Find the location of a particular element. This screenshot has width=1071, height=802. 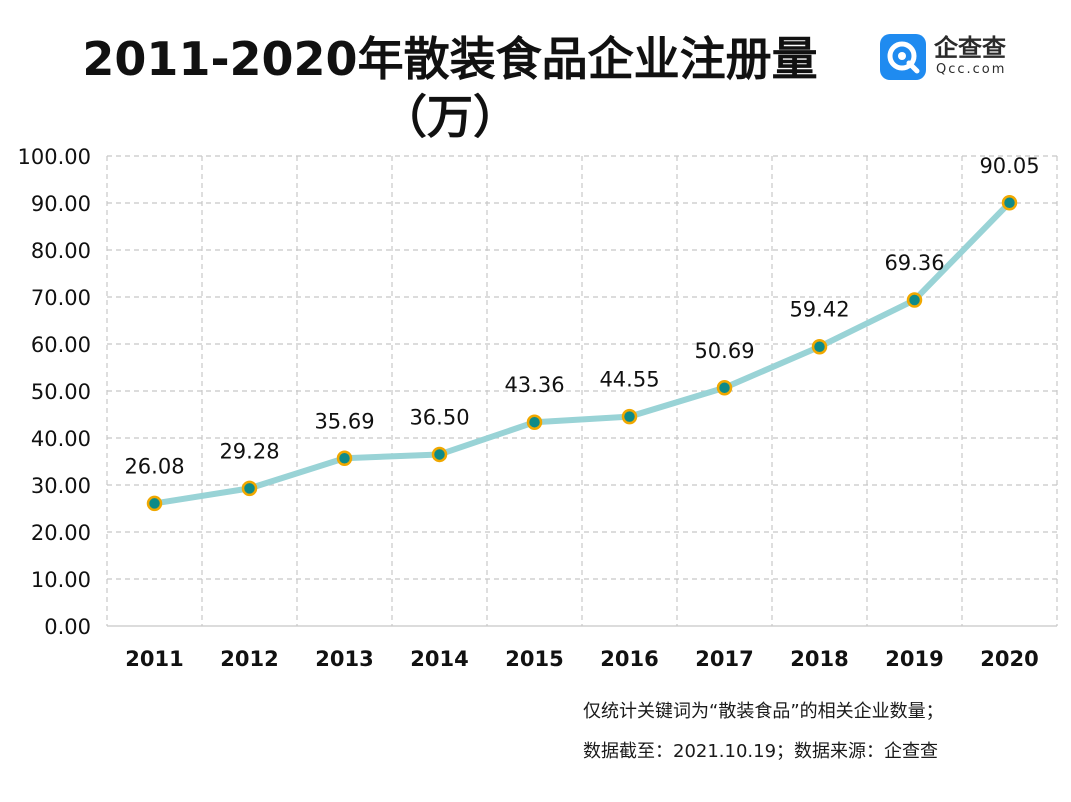

y-tick-label: 40.00 is located at coordinates (61, 439).